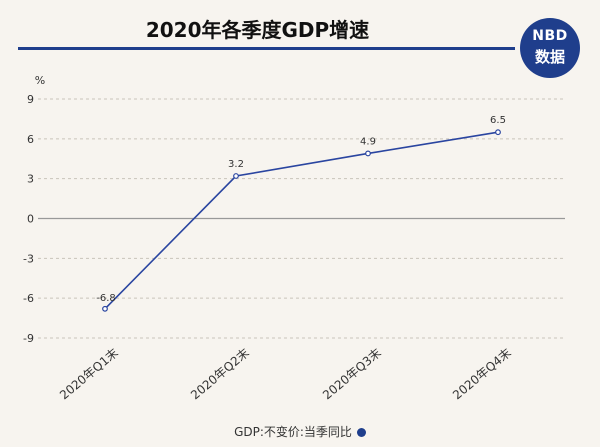 The image size is (600, 447). What do you see at coordinates (361, 432) in the screenshot?
I see `legend-marker` at bounding box center [361, 432].